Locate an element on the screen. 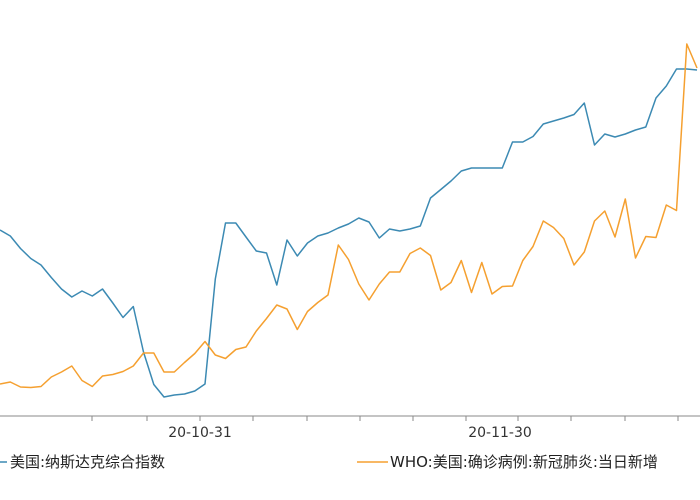 The height and width of the screenshot is (500, 700). legend: 美国:纳斯达克综合指数 WHO:美国:确诊病例:新冠肺炎:当日新增 is located at coordinates (329, 462).